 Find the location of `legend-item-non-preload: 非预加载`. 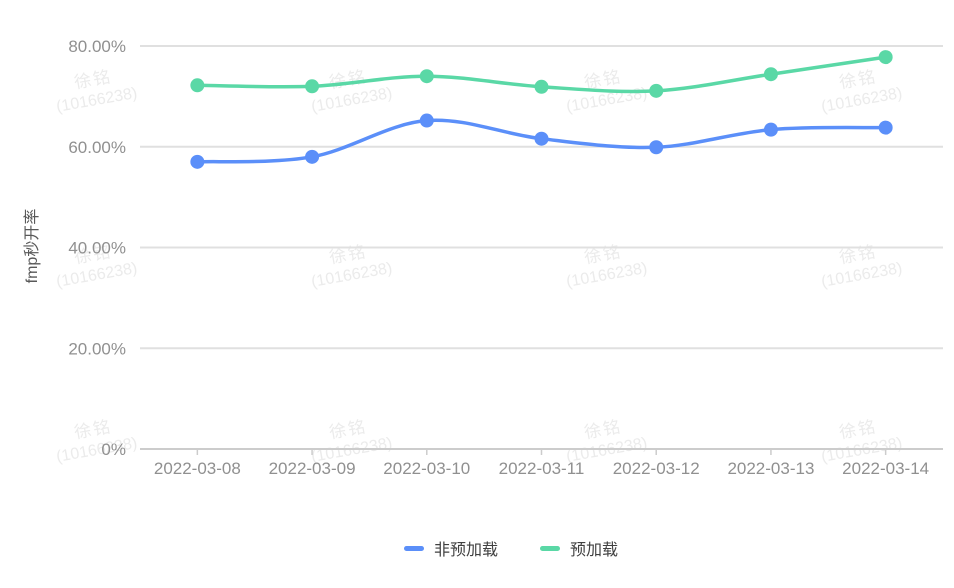

legend-item-non-preload: 非预加载 is located at coordinates (450, 548).